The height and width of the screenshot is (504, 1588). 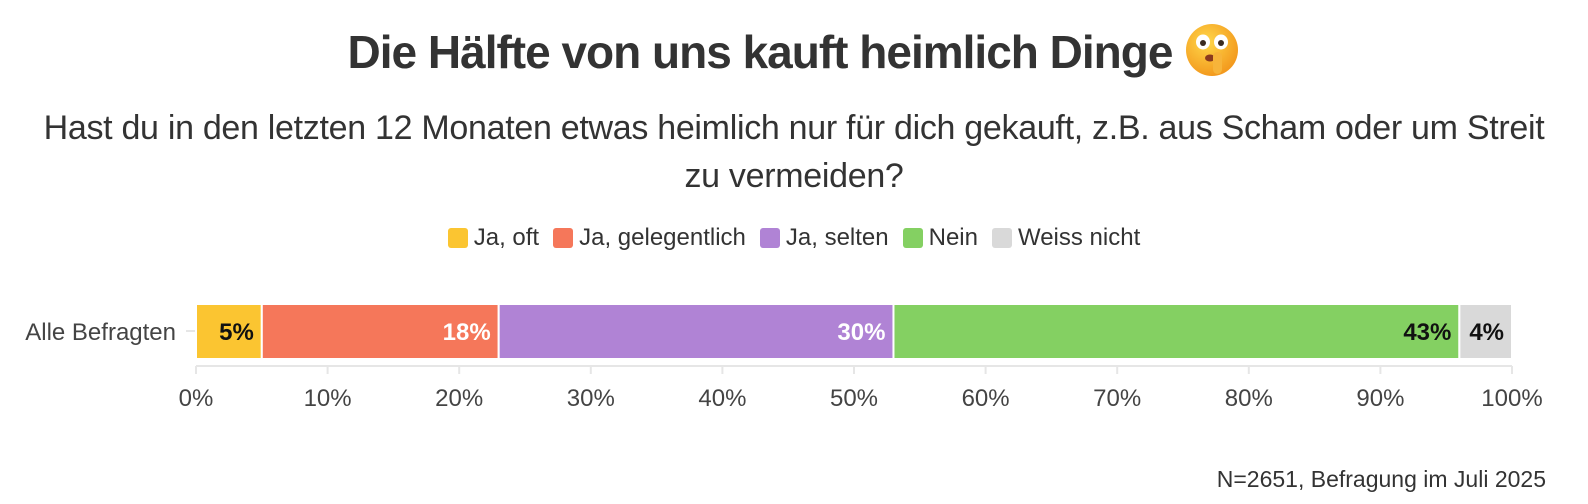 I want to click on legend-label: Ja, selten, so click(x=837, y=237).